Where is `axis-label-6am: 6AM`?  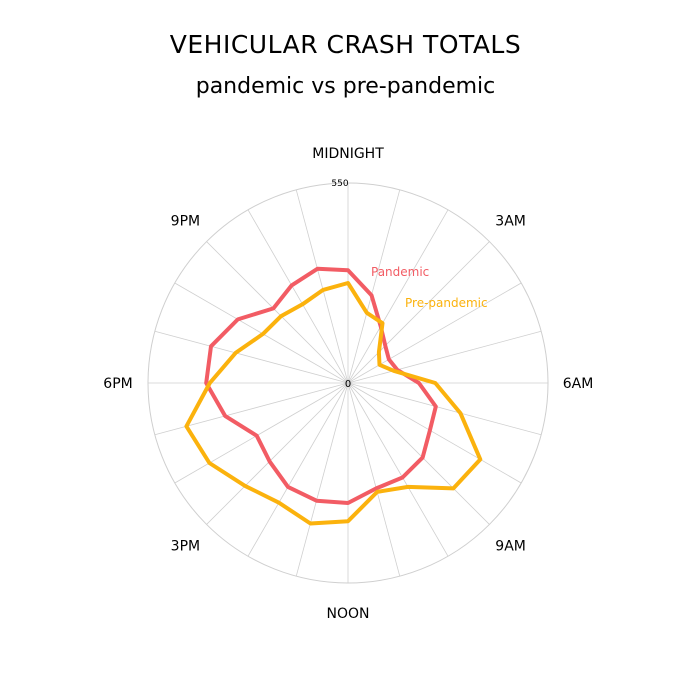
axis-label-6am: 6AM is located at coordinates (578, 384).